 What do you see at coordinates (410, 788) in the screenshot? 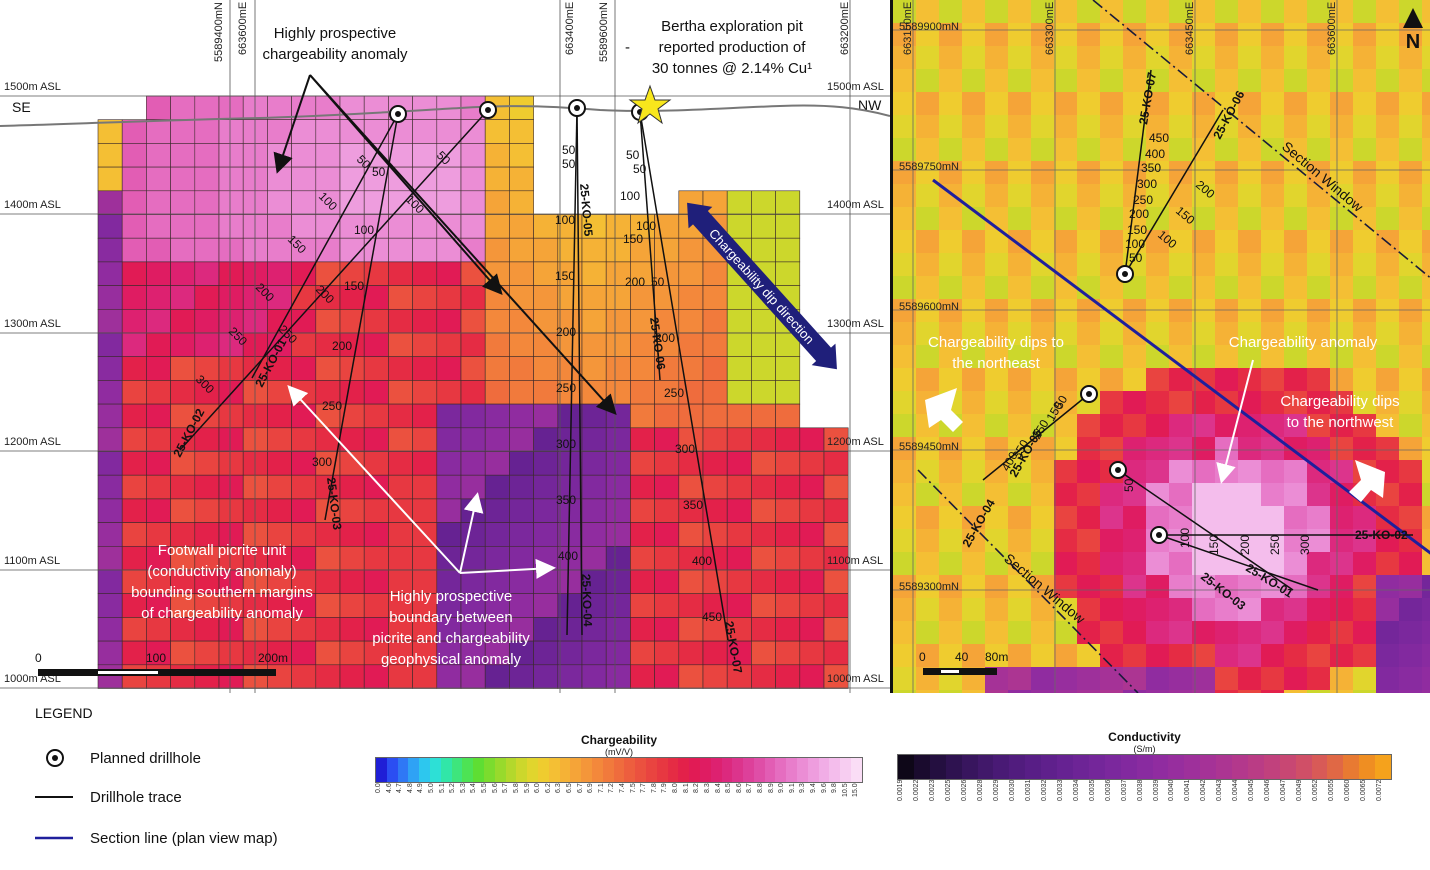
I see `tick-label: 4.8` at bounding box center [410, 788].